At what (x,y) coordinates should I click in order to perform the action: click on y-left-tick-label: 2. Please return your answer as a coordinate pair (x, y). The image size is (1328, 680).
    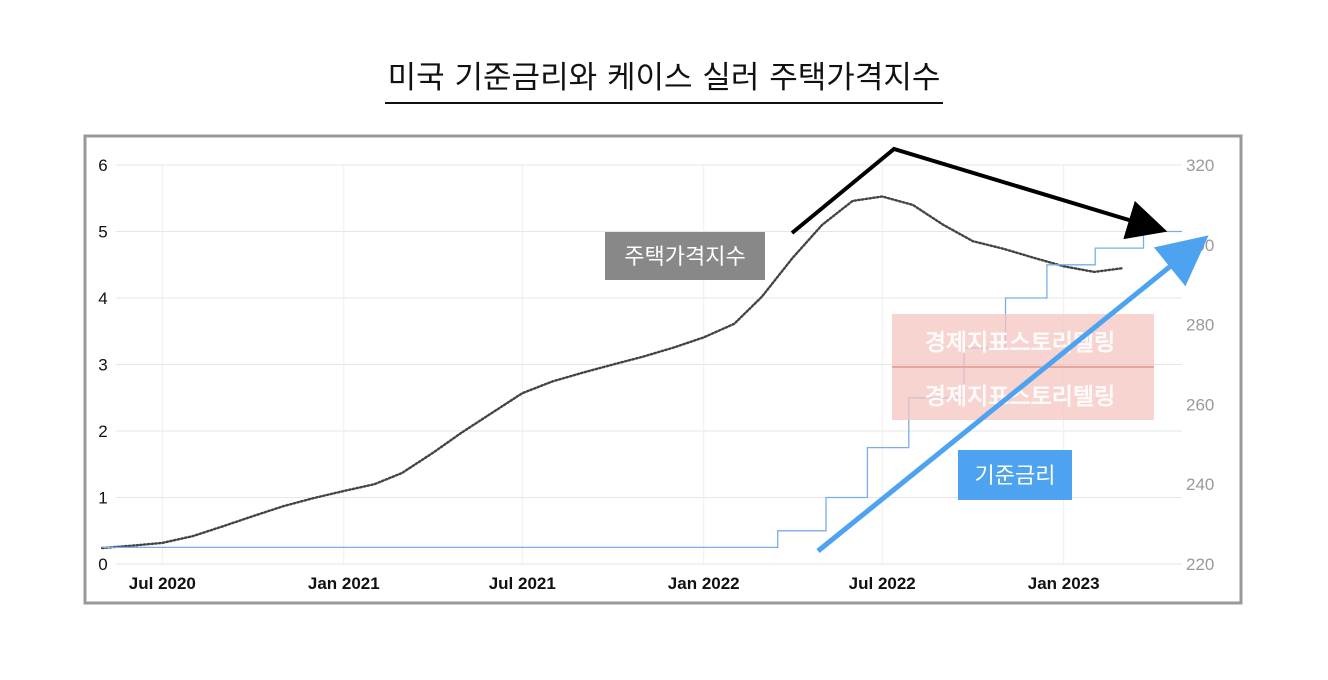
    Looking at the image, I should click on (102, 431).